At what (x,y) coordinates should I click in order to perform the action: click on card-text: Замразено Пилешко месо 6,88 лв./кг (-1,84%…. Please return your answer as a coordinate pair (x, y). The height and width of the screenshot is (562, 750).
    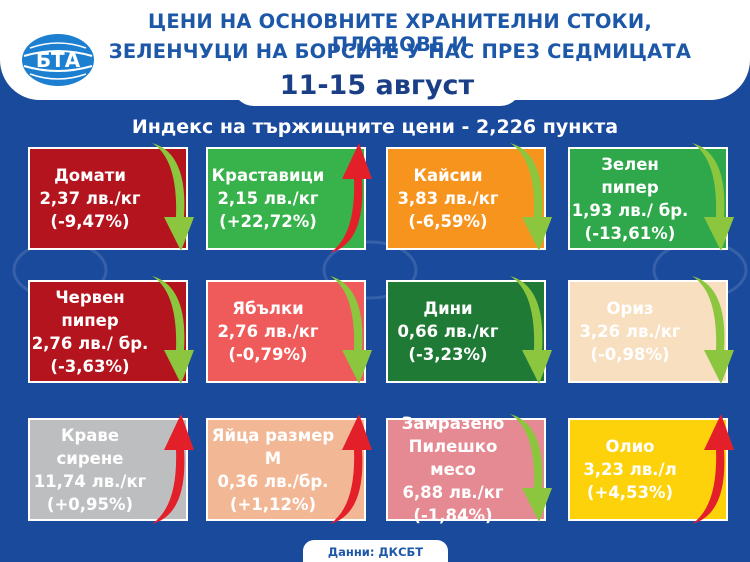
    Looking at the image, I should click on (453, 469).